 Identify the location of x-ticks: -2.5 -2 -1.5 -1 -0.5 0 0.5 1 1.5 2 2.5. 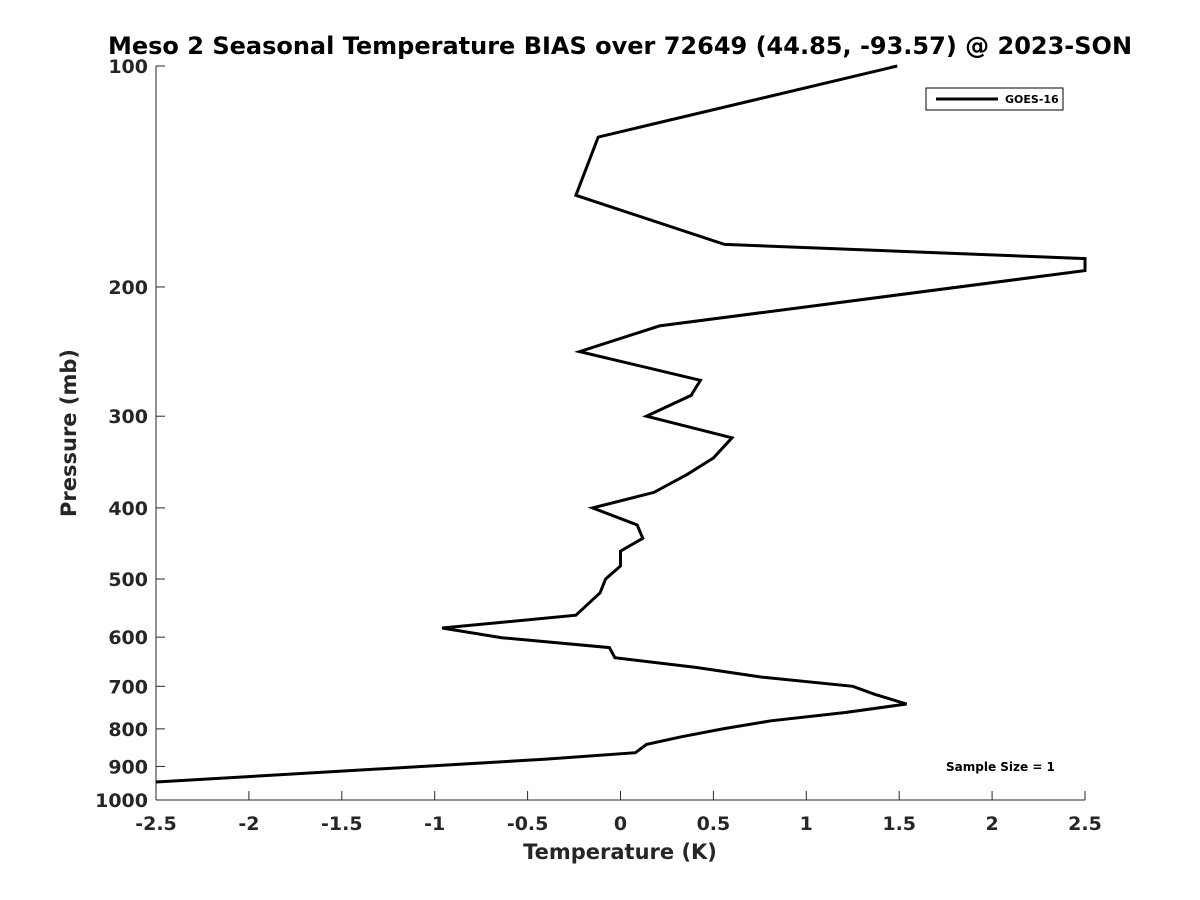
(618, 813).